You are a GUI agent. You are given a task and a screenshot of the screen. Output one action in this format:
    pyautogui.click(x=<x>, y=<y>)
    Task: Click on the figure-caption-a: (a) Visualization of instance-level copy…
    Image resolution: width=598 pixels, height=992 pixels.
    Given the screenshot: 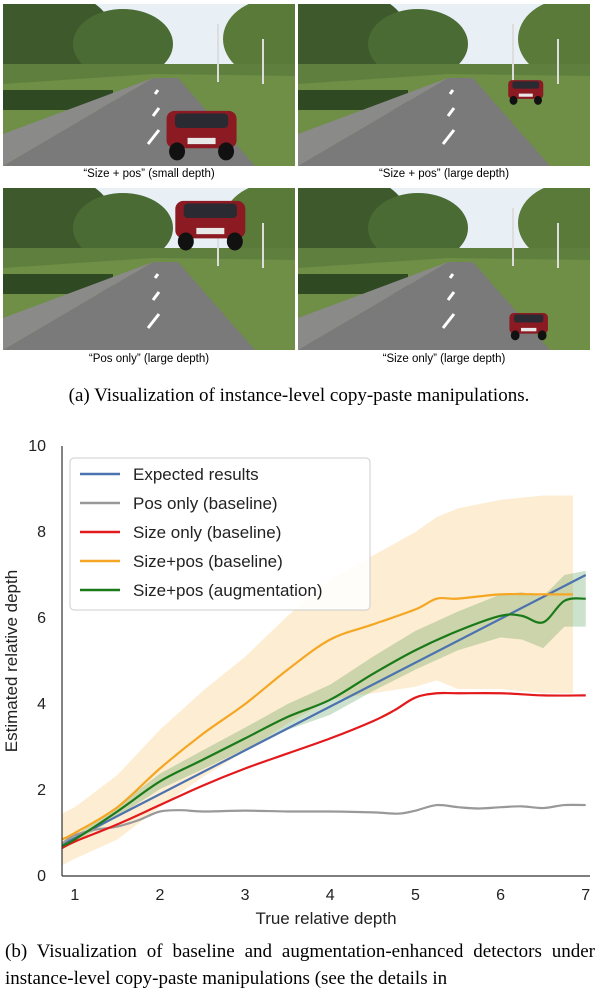 What is the action you would take?
    pyautogui.click(x=299, y=395)
    